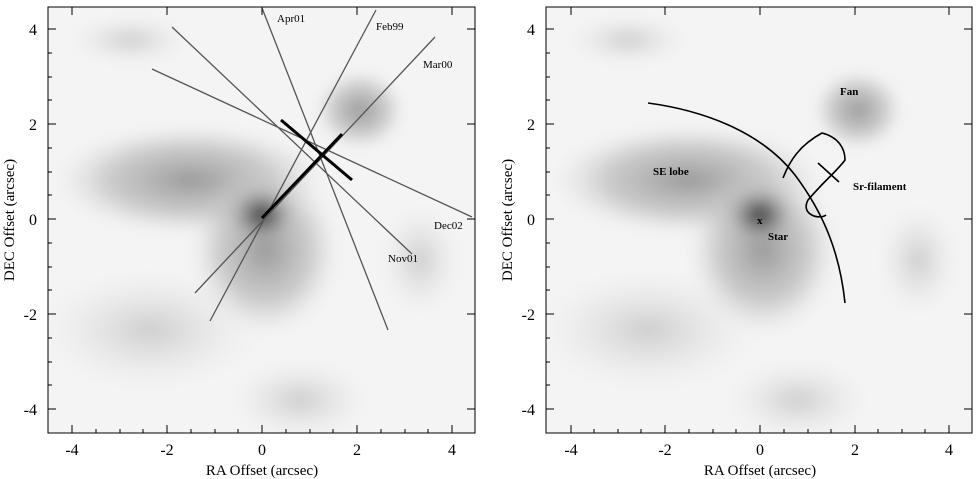 The height and width of the screenshot is (479, 978). Describe the element at coordinates (30, 410) in the screenshot. I see `left-ytick-label: -4` at that location.